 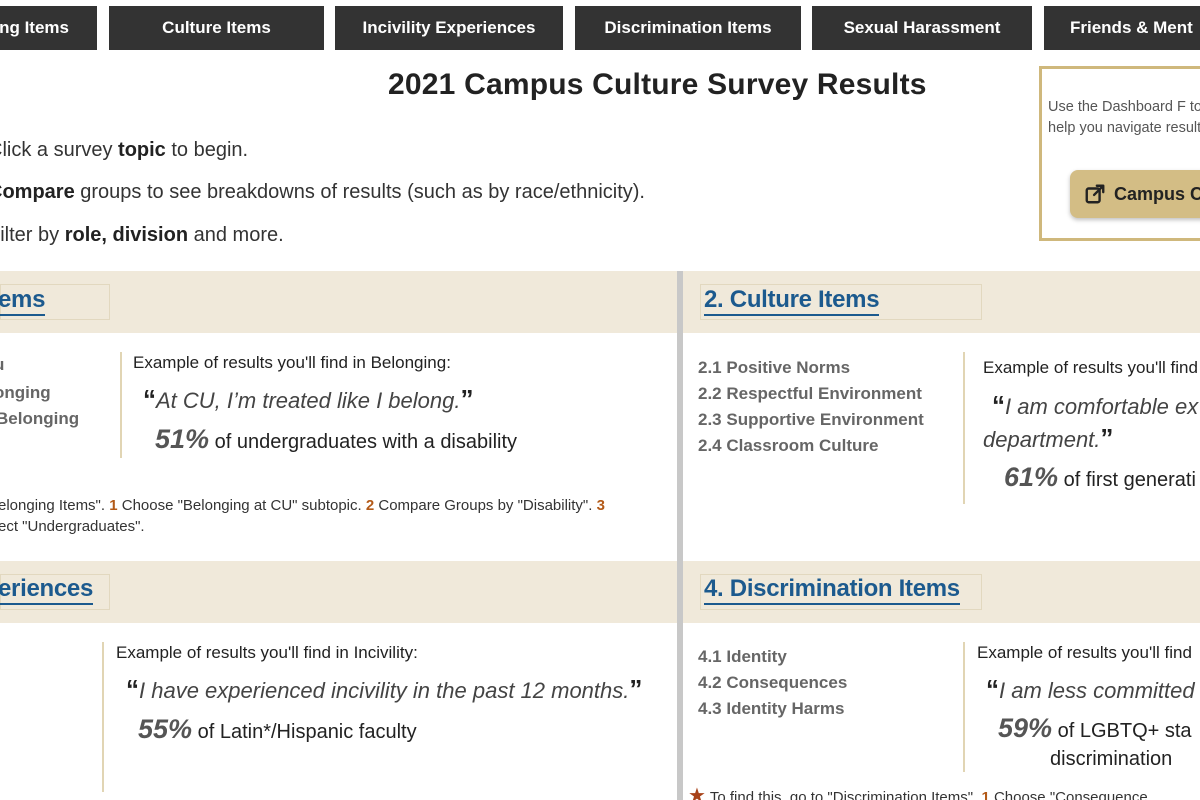 What do you see at coordinates (103, 717) in the screenshot?
I see `incivility-example-rule` at bounding box center [103, 717].